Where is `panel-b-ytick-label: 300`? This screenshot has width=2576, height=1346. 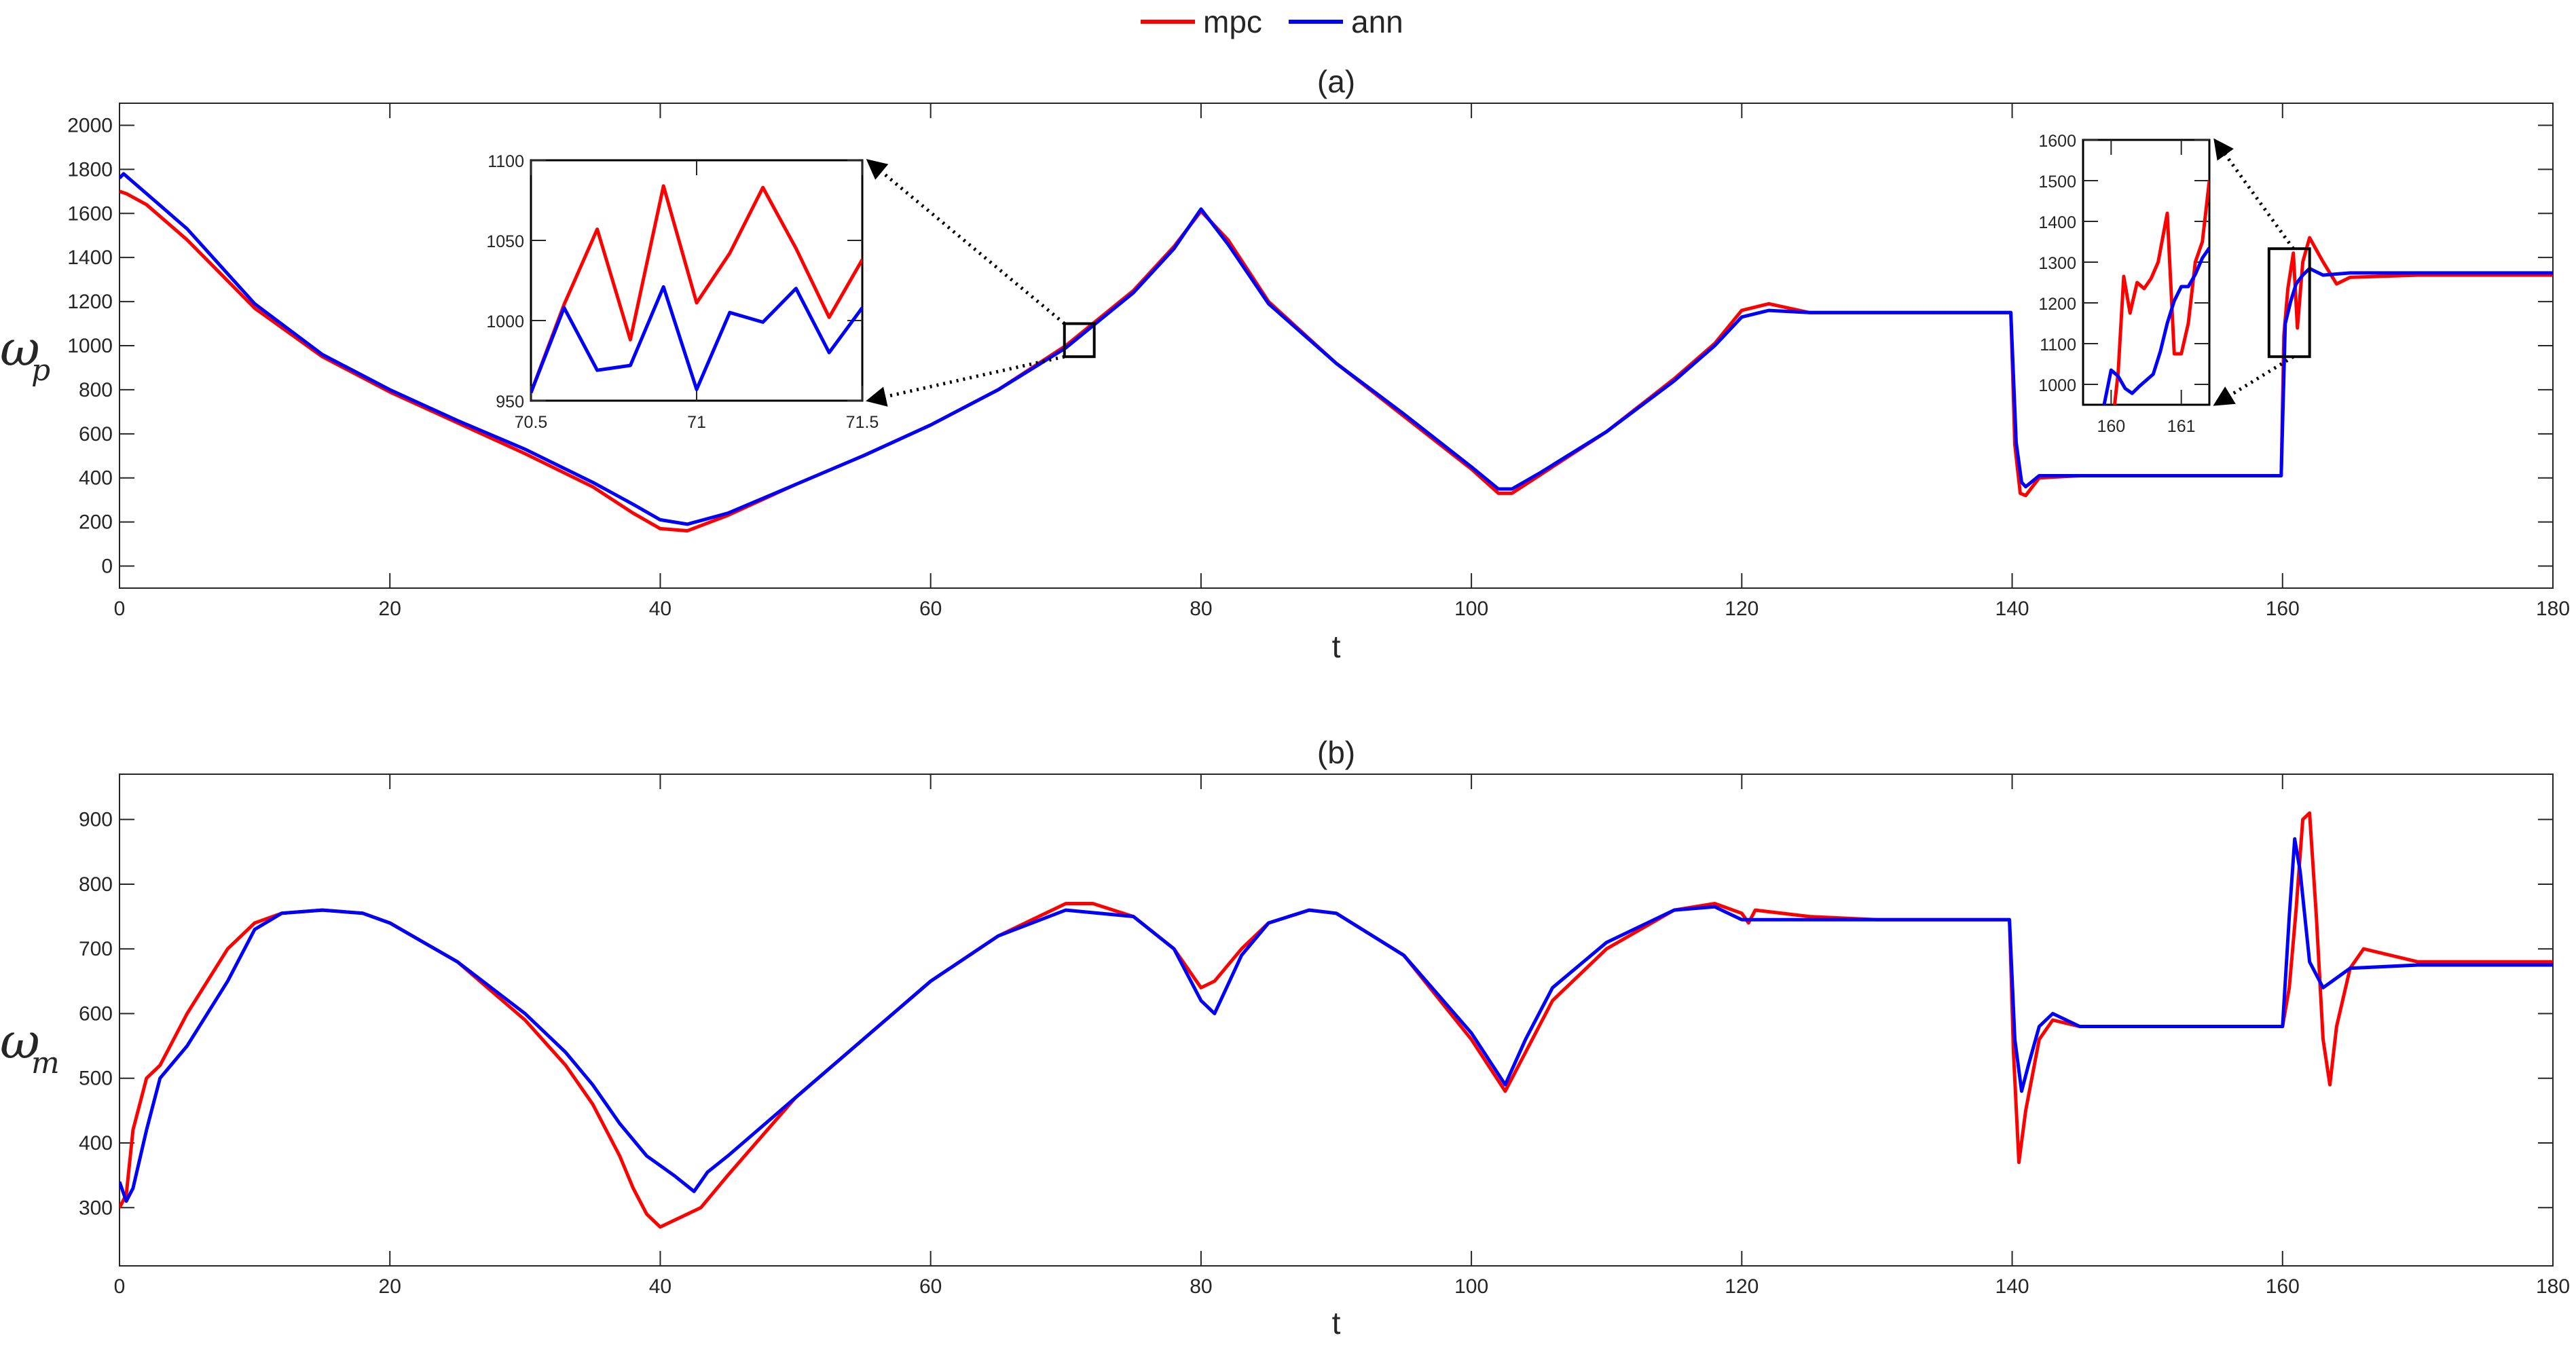 panel-b-ytick-label: 300 is located at coordinates (96, 1208).